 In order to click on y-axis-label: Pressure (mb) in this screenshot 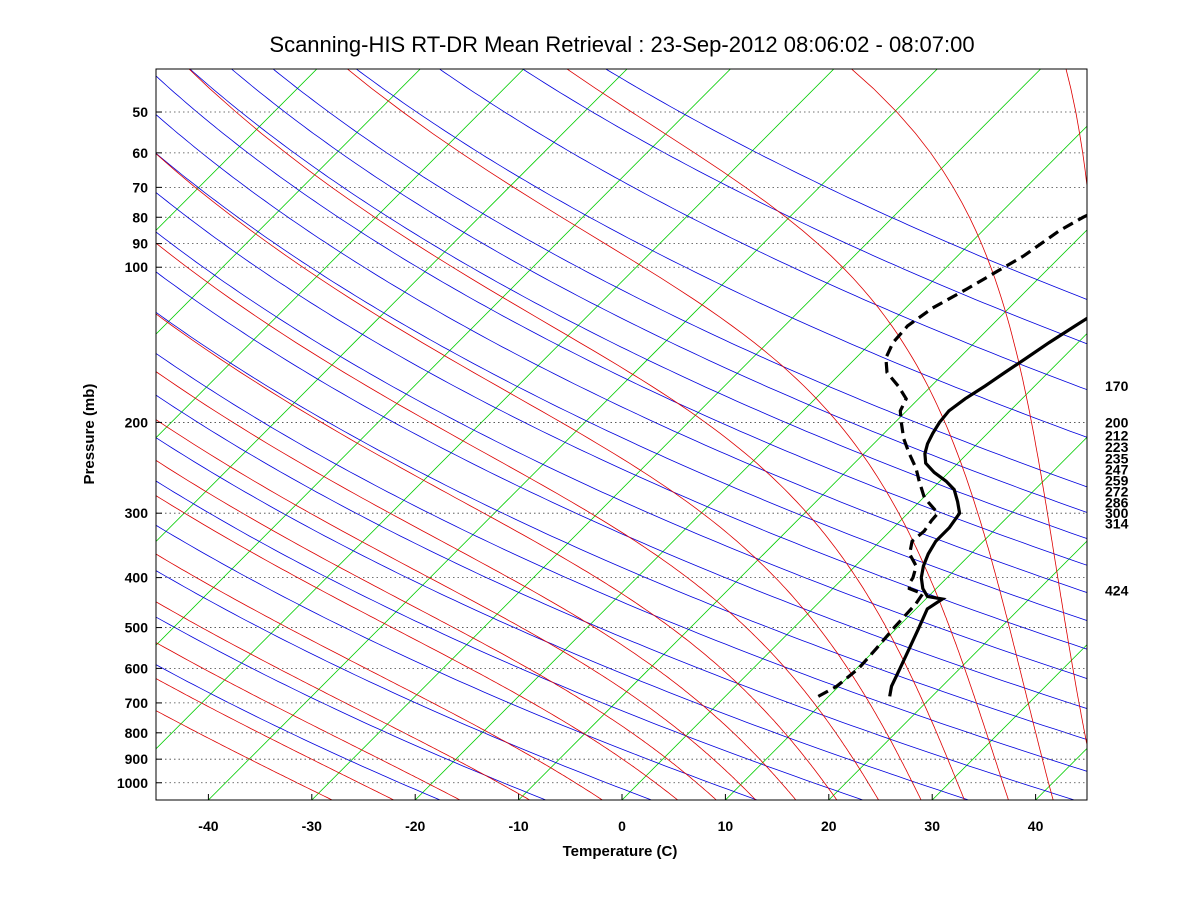, I will do `click(89, 434)`.